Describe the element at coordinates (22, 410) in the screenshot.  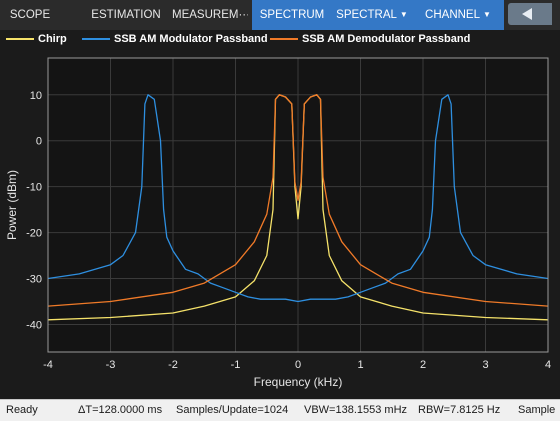
I see `status-state: Ready` at that location.